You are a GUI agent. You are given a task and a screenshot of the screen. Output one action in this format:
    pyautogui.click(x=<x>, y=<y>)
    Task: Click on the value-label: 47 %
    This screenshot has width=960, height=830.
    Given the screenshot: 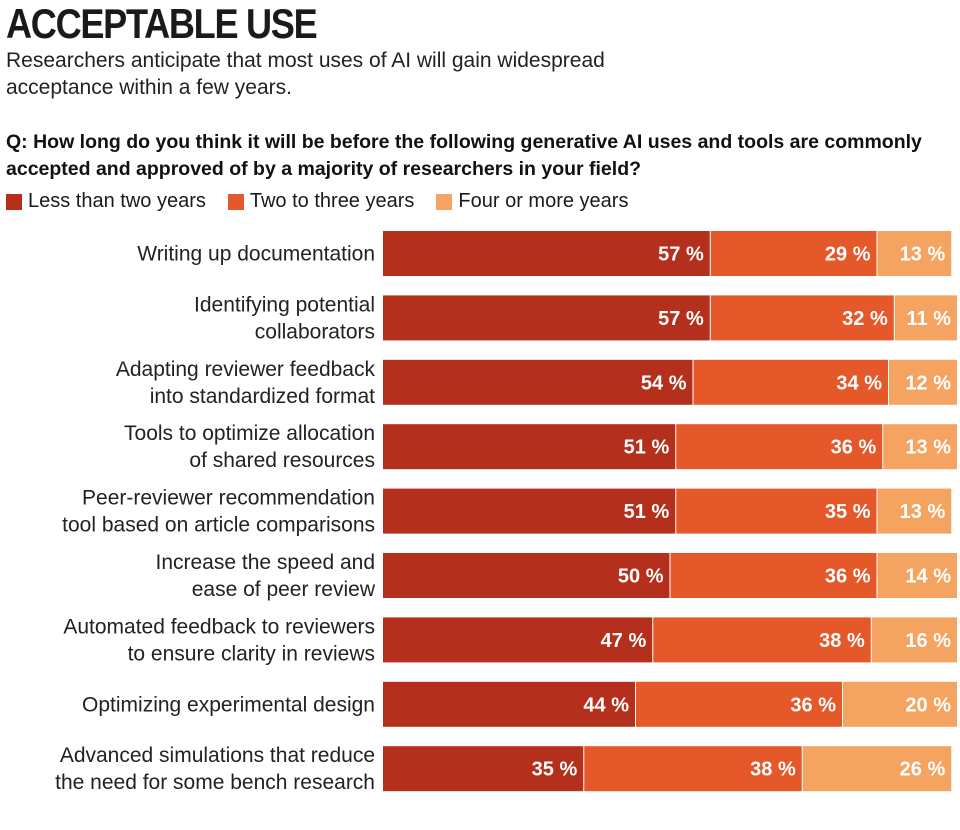 What is the action you would take?
    pyautogui.click(x=624, y=641)
    